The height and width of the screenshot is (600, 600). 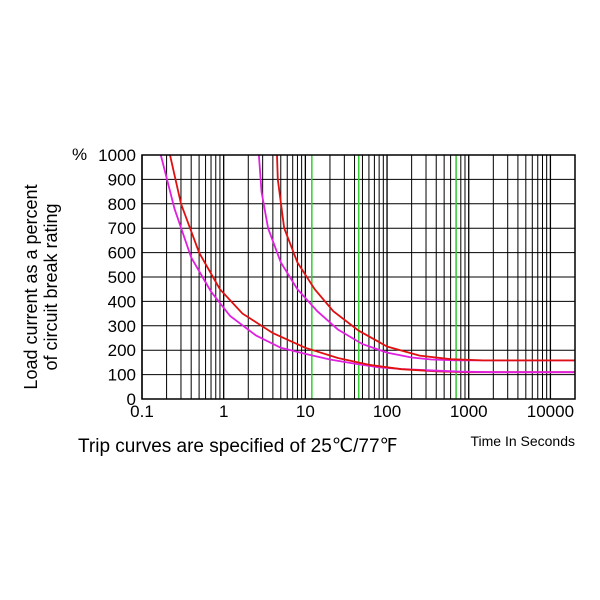 I want to click on x-tick-label: 0.1, so click(x=142, y=411).